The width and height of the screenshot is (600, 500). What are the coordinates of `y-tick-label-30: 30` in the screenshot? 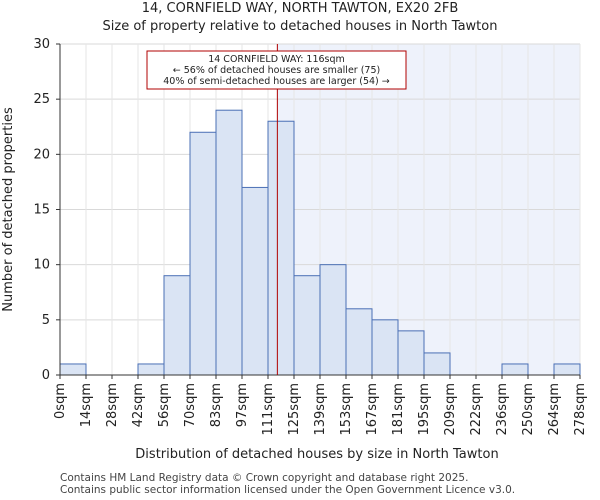 It's located at (41, 44).